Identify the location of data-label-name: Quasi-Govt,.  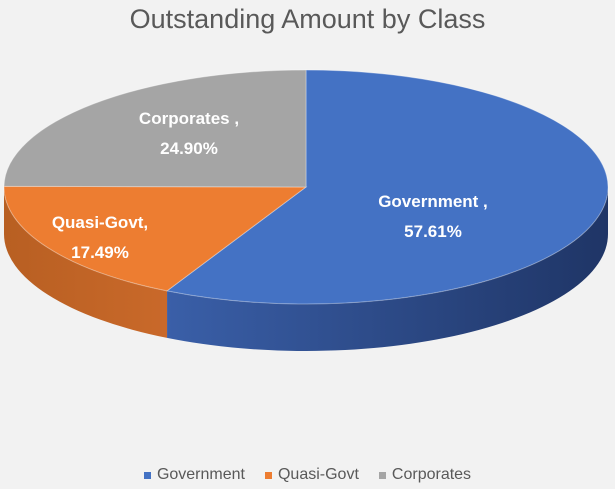
(100, 222).